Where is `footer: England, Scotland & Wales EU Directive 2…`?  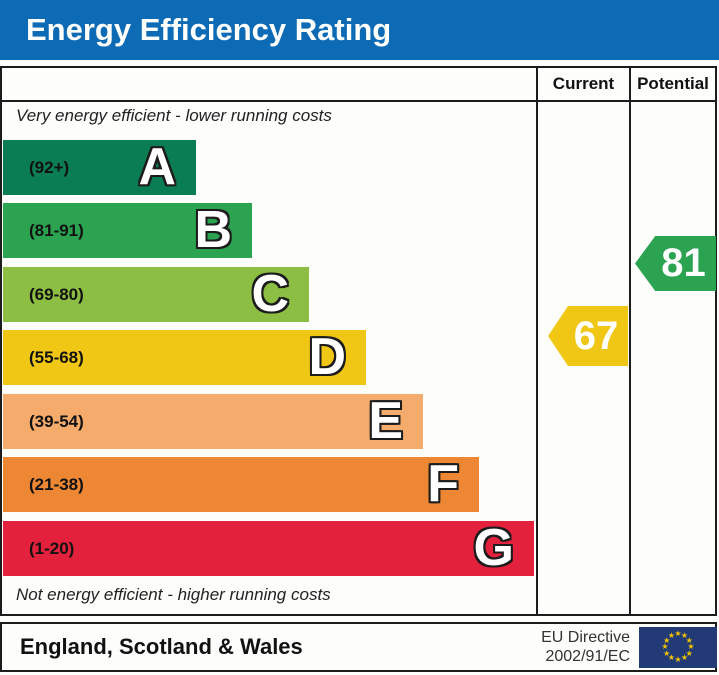
footer: England, Scotland & Wales EU Directive 2… is located at coordinates (358, 647).